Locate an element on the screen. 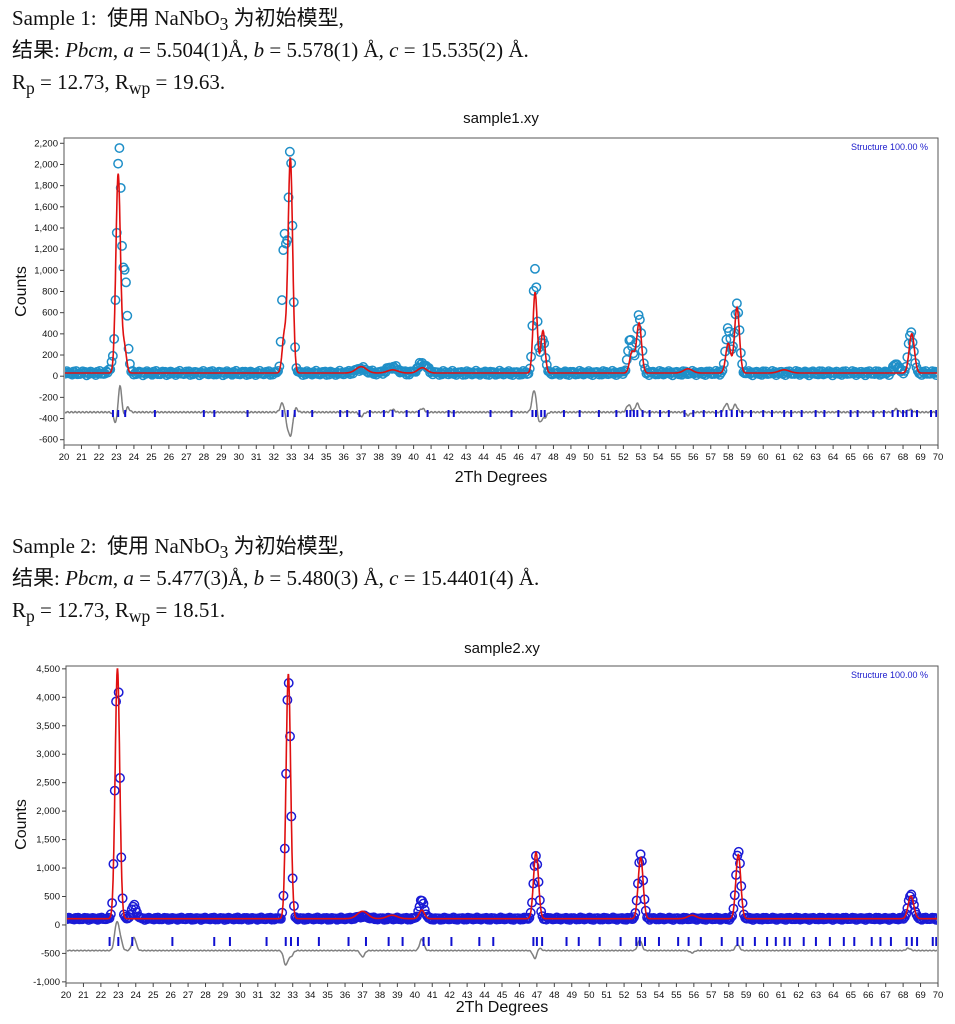 This screenshot has width=955, height=1024. x-tick-label: 49 is located at coordinates (571, 995).